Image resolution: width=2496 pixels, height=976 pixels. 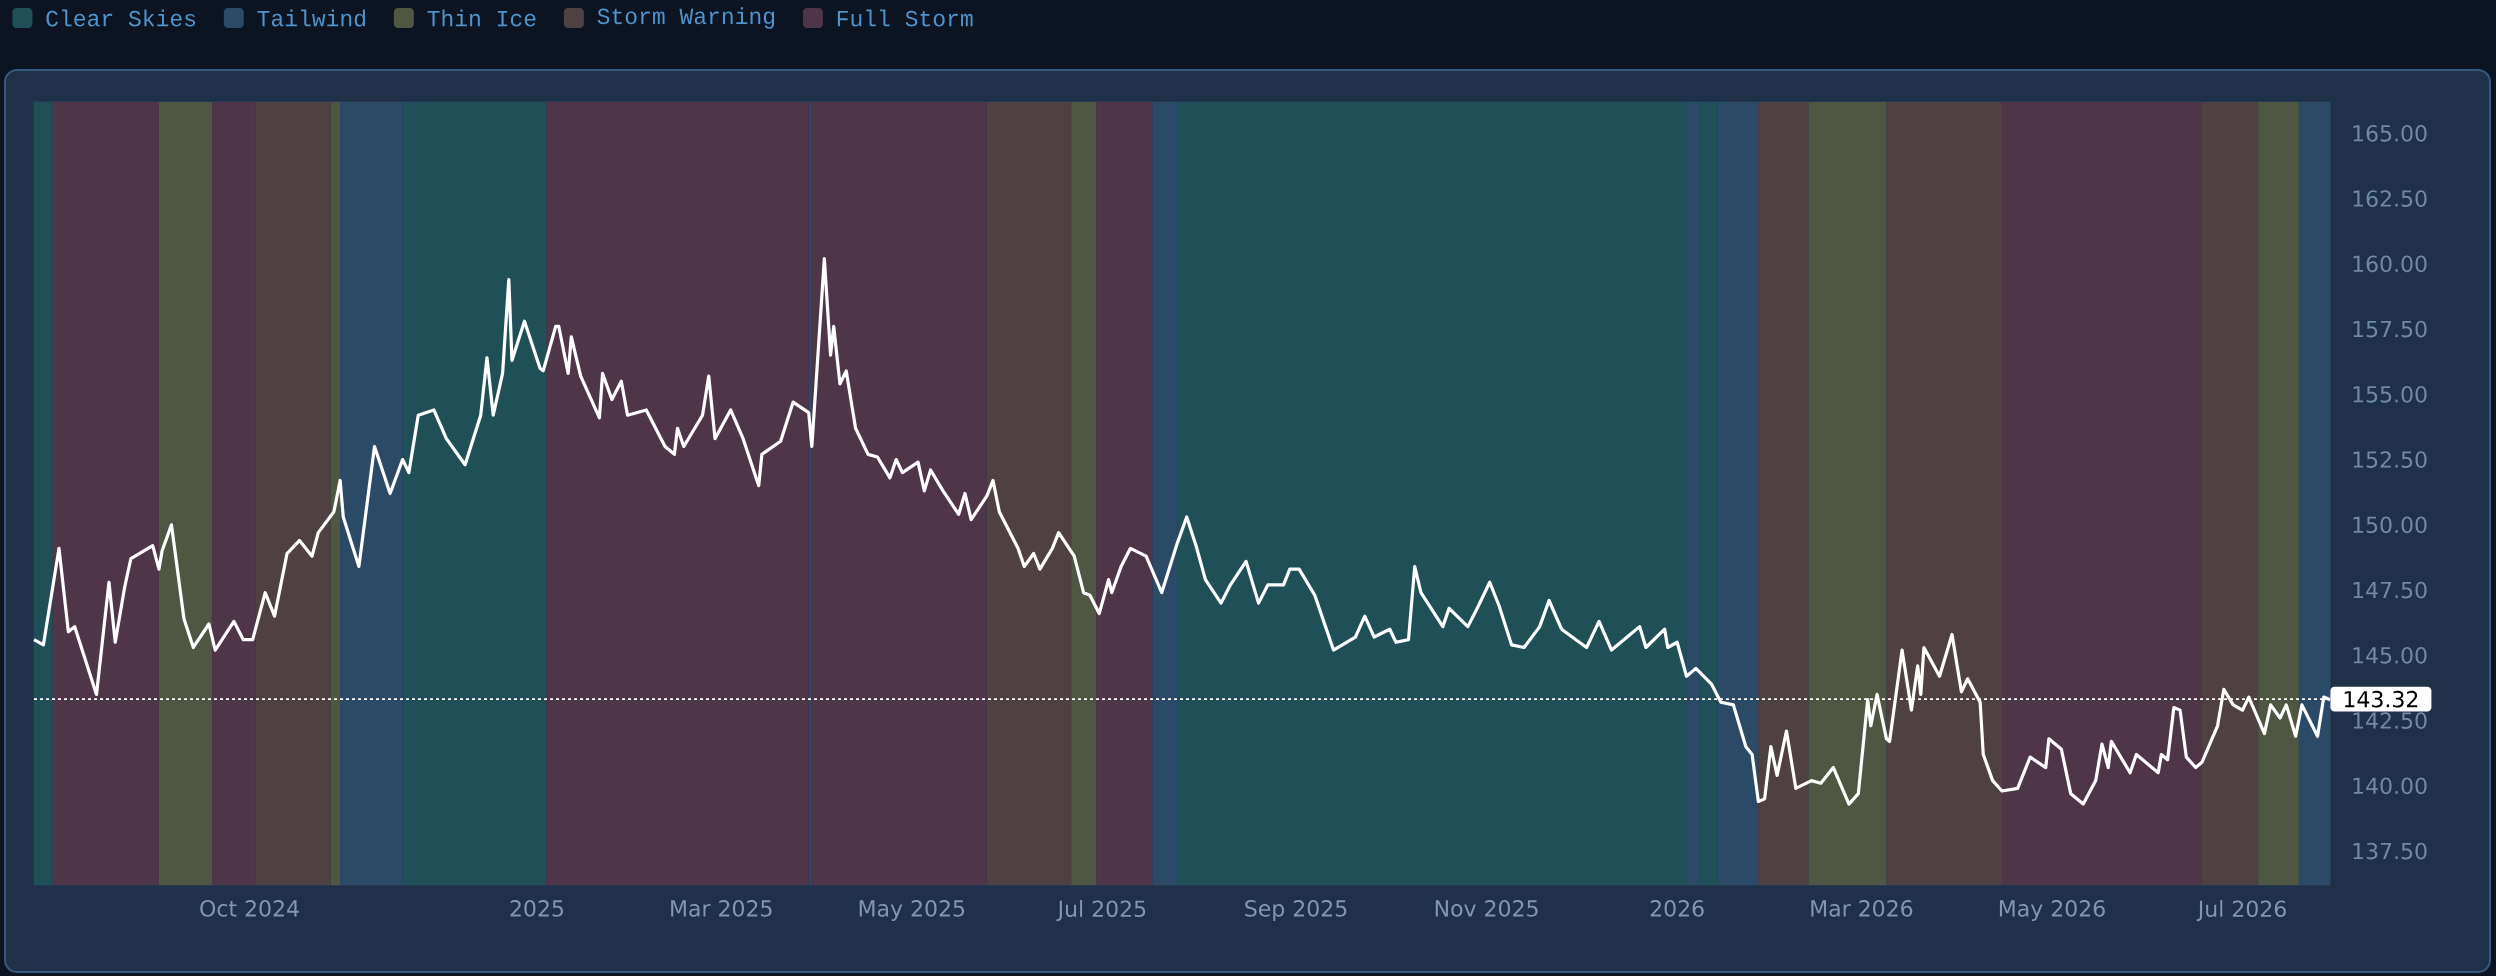 I want to click on x-tick-label: Mar 2026, so click(x=1862, y=908).